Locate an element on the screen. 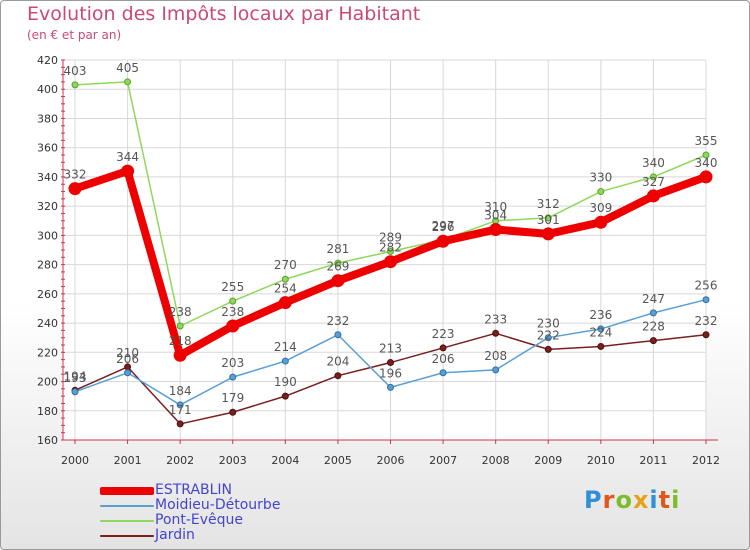 This screenshot has height=550, width=750. data-label: 269 is located at coordinates (337, 267).